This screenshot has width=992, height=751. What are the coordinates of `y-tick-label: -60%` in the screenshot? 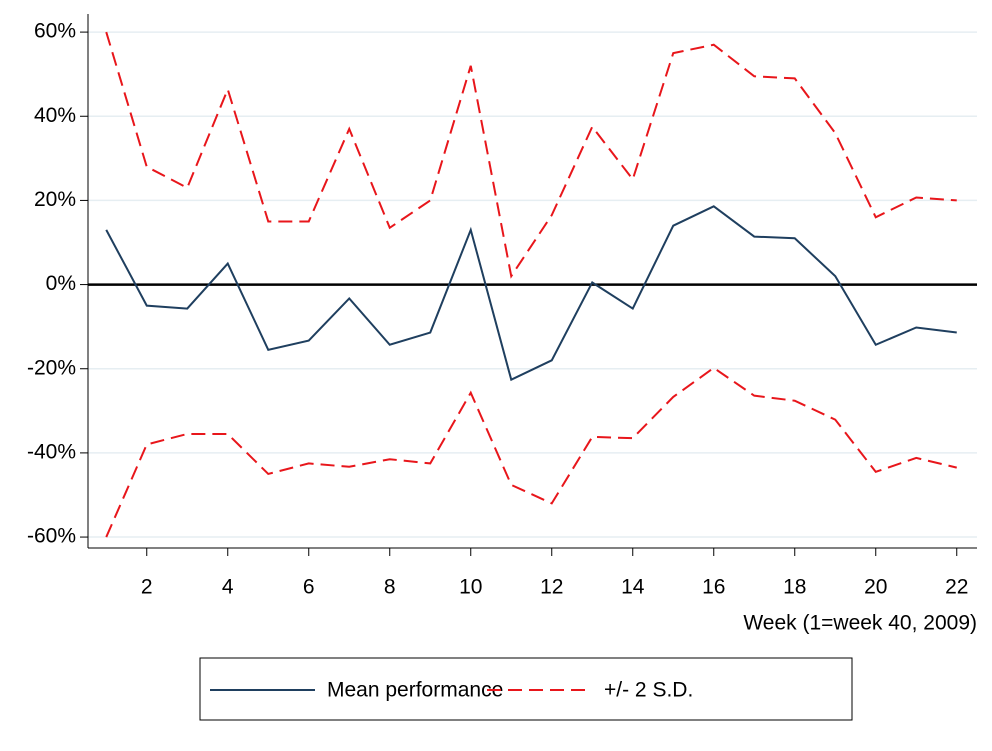 It's located at (51, 536).